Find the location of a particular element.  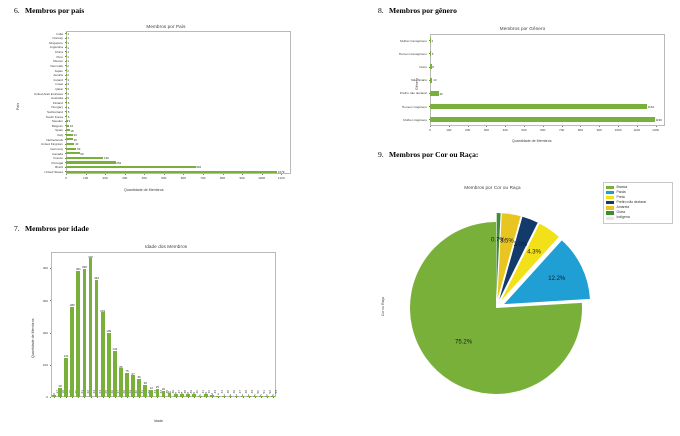

legend-label: Branca is located at coordinates (622, 186).